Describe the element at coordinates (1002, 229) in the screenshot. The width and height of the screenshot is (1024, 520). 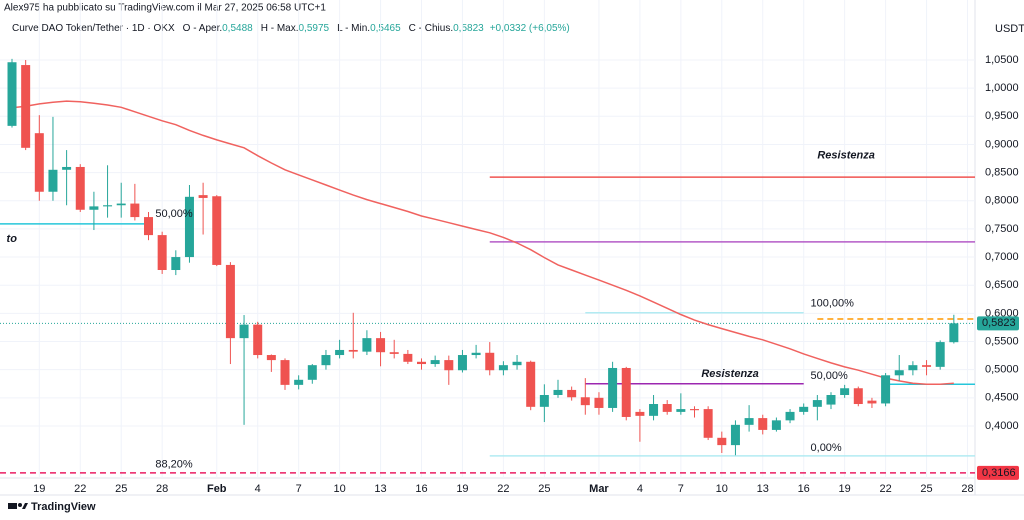
I see `y-tick-label: 0,7500` at that location.